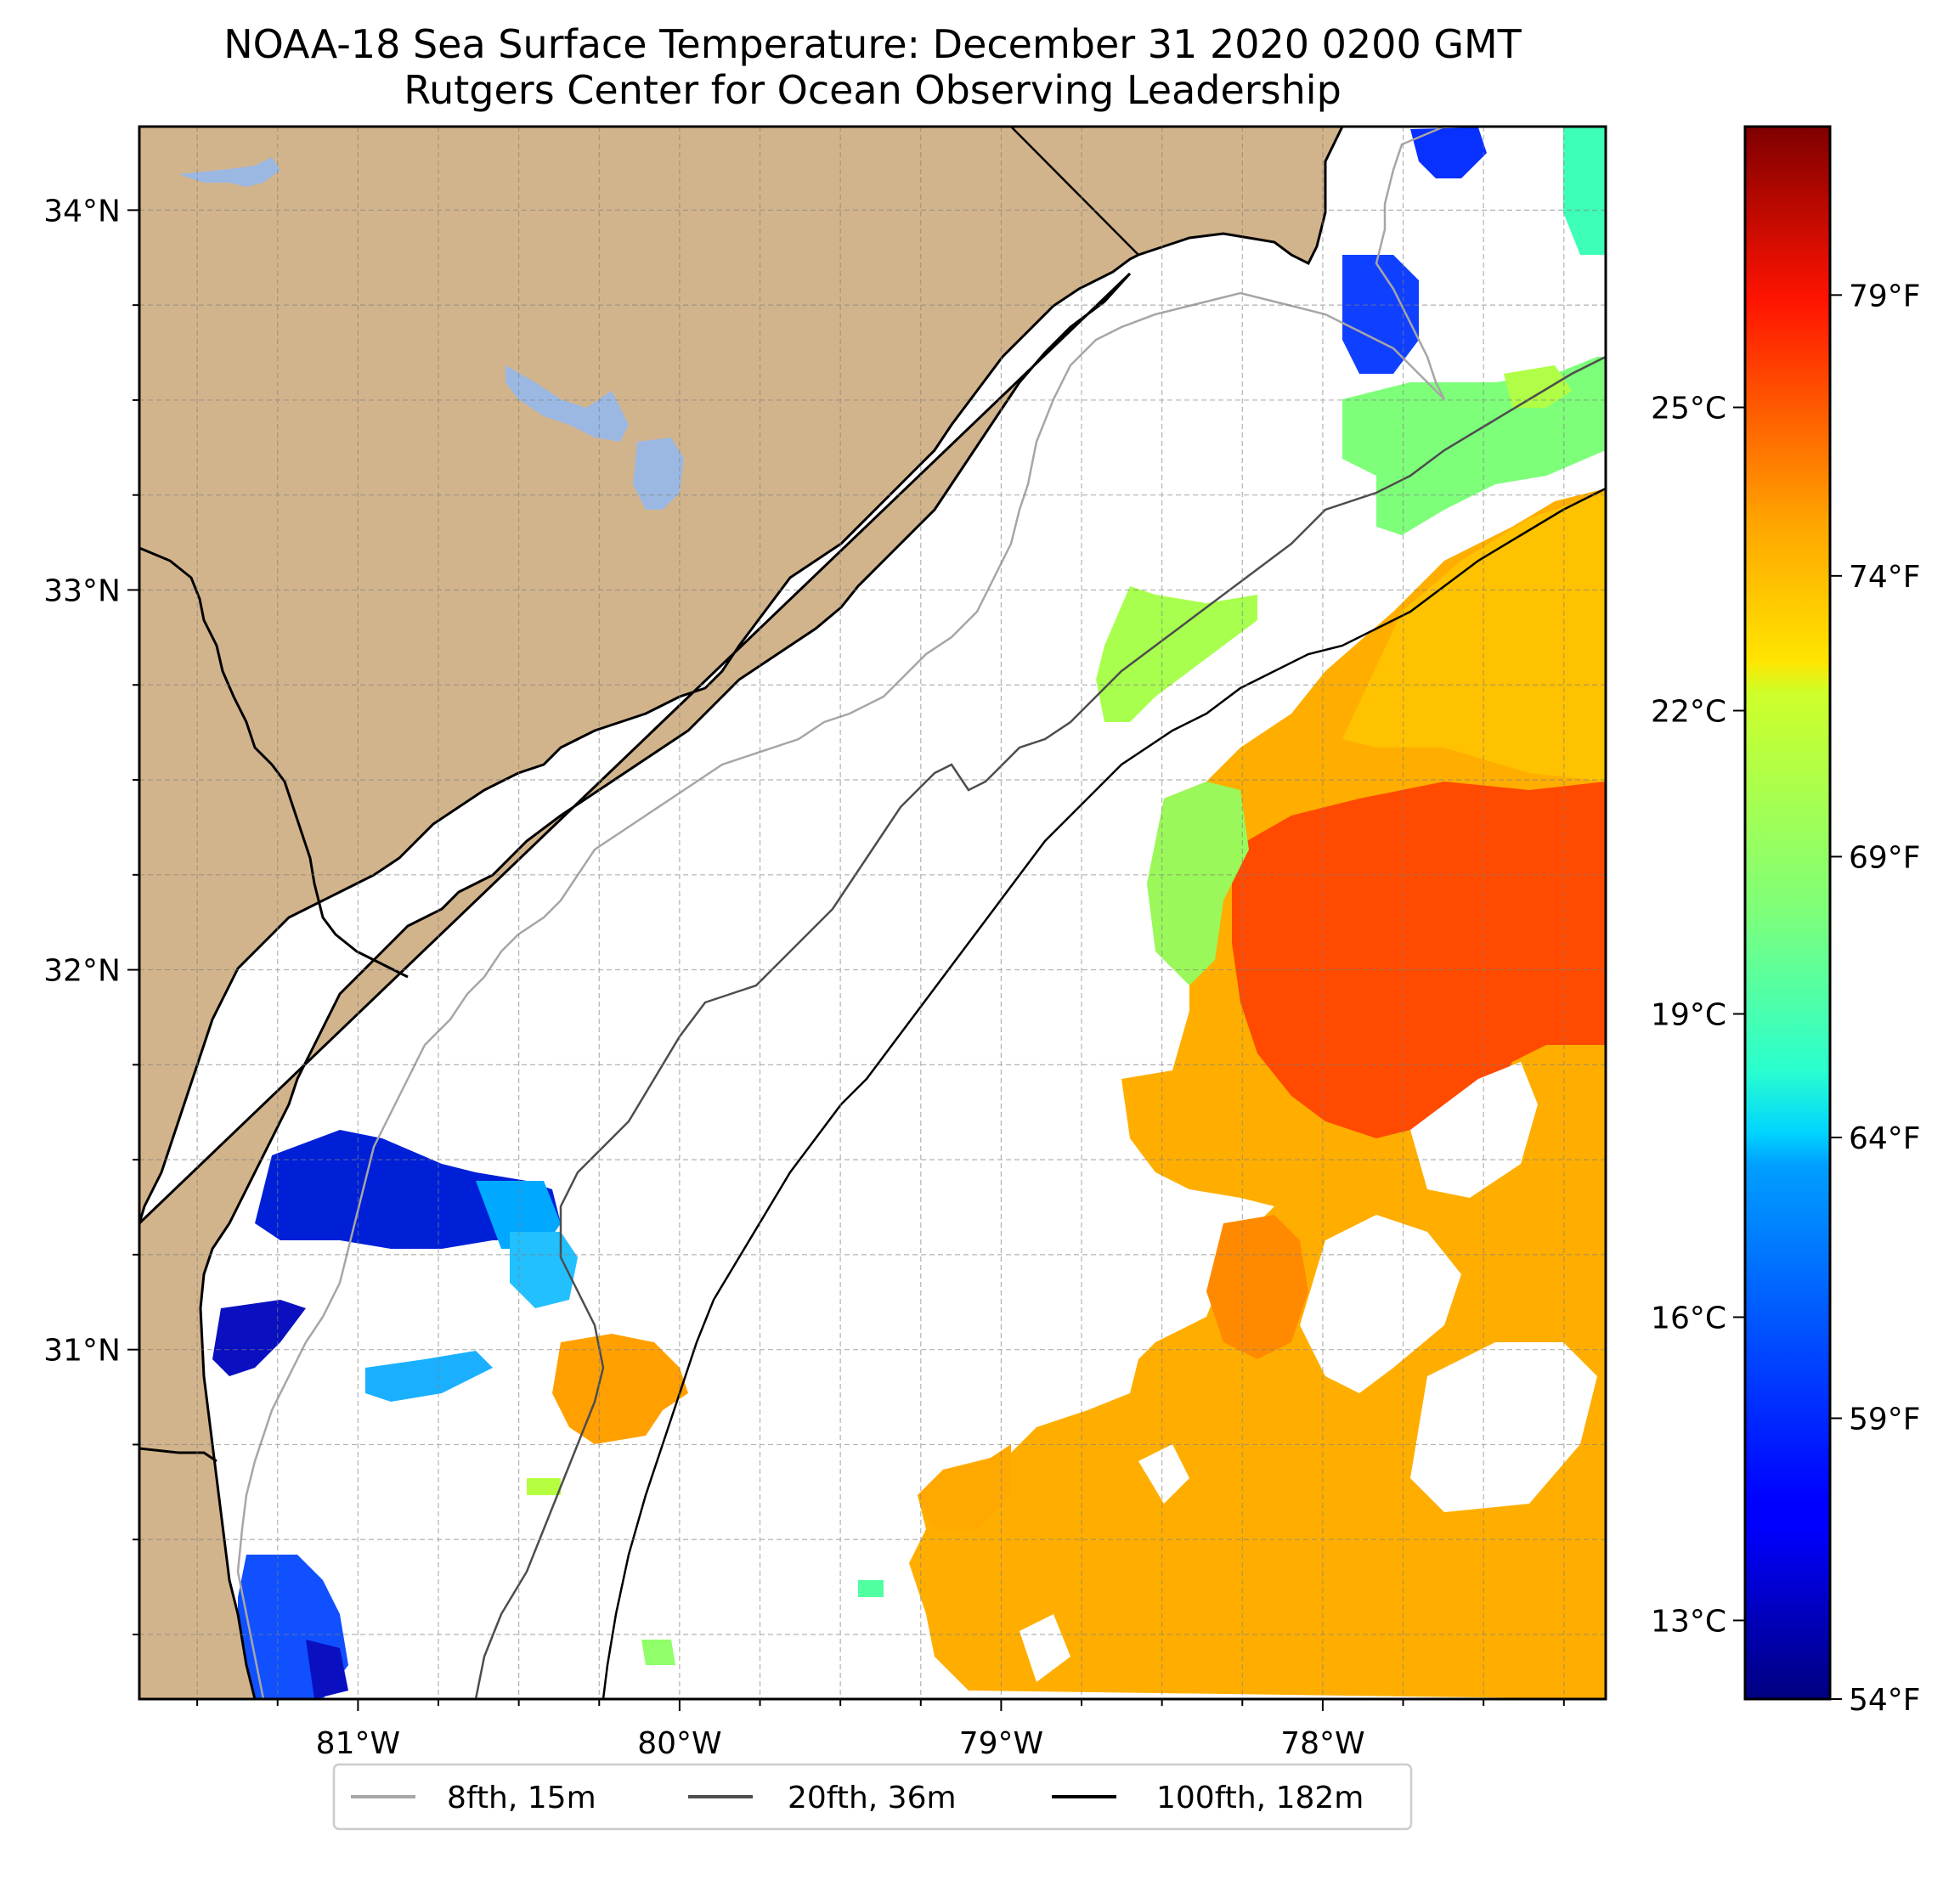 The height and width of the screenshot is (1880, 1960). Describe the element at coordinates (1322, 1743) in the screenshot. I see `x-tick-label: 78°W` at that location.